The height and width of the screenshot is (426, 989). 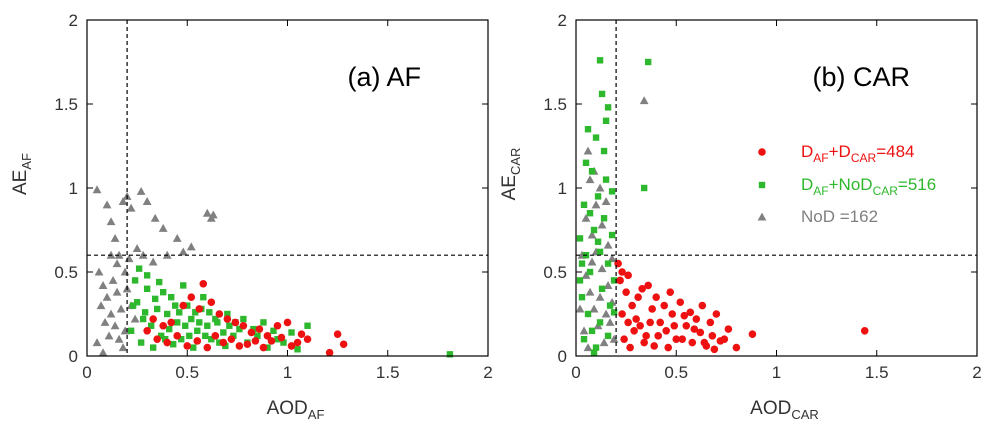 I want to click on x-tick-label: 2, so click(x=976, y=372).